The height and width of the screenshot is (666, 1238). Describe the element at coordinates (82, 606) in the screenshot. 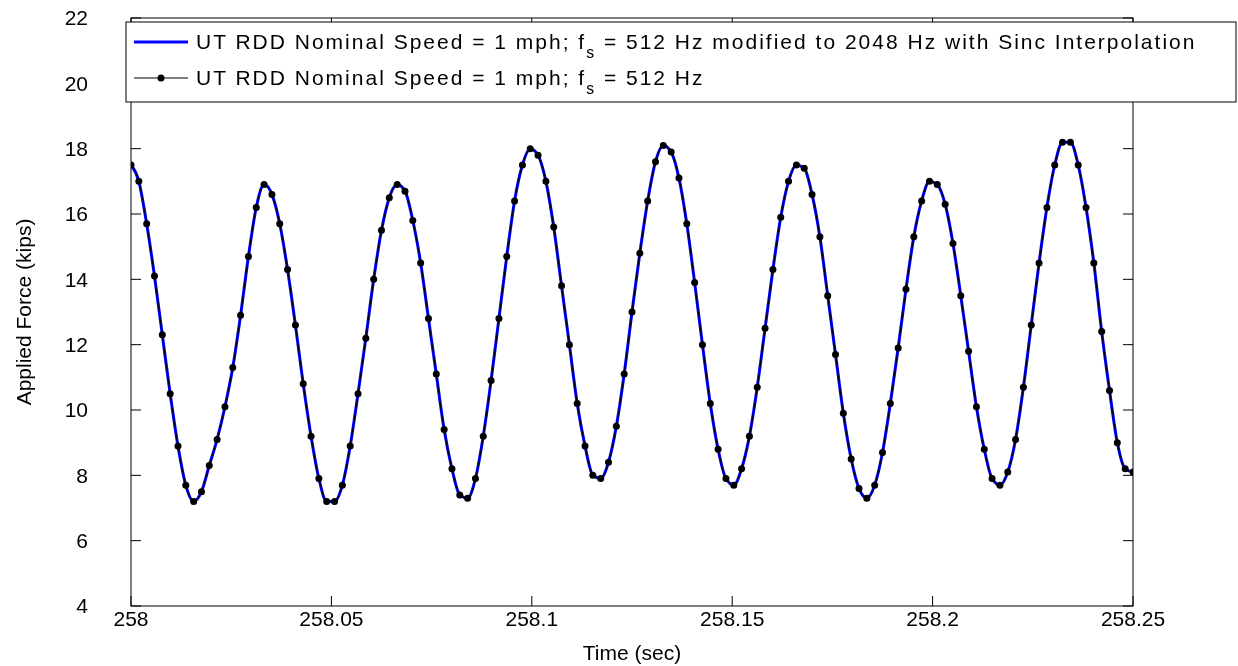

I see `y-tick-label: 4` at that location.